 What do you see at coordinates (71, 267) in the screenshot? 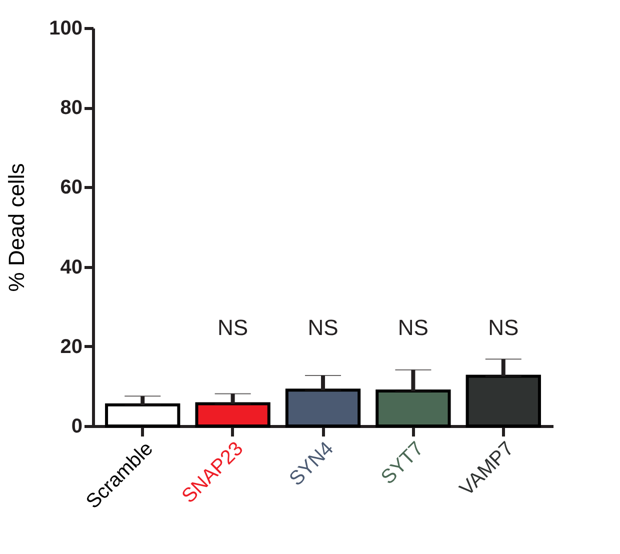
I see `y-tick-label: 40` at bounding box center [71, 267].